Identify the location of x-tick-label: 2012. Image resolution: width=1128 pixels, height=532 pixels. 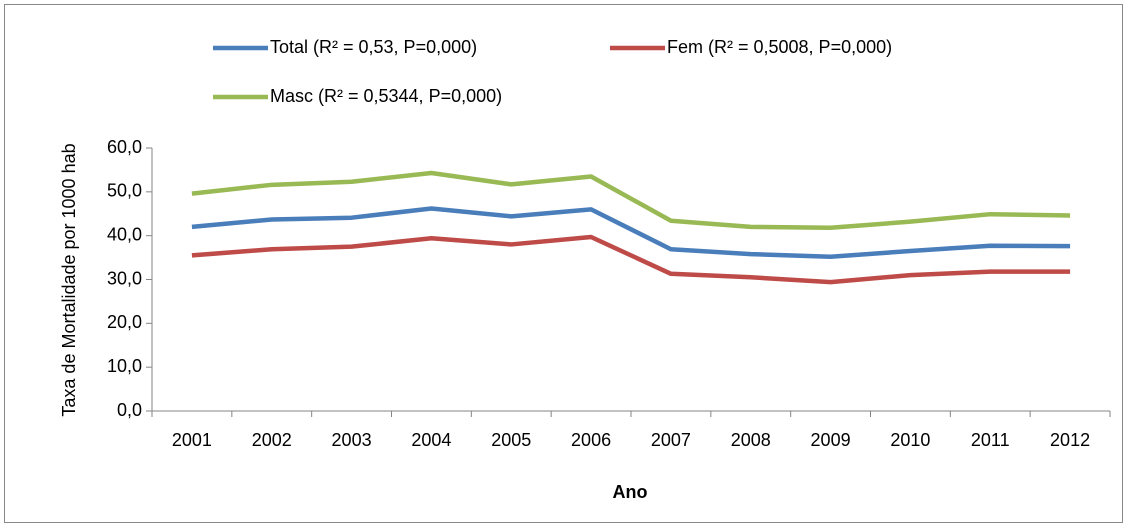
(1070, 440).